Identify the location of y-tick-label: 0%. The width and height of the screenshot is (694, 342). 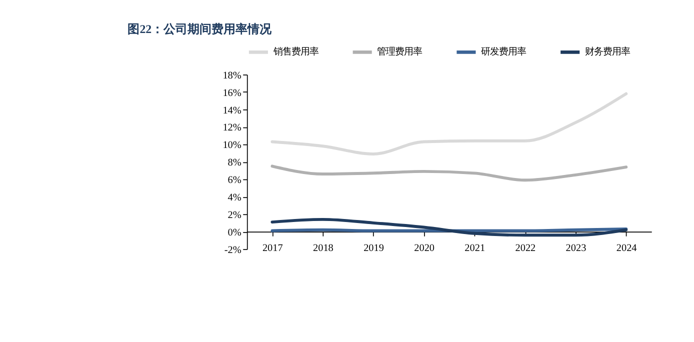
(235, 232).